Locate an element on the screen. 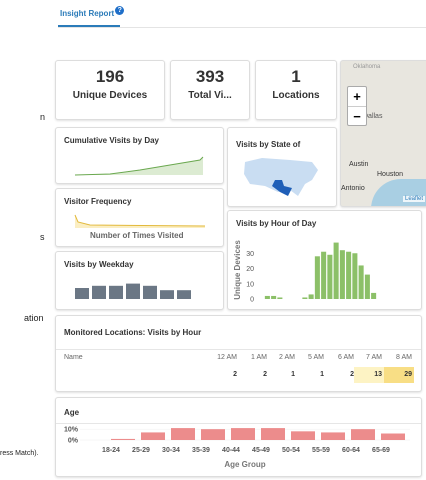 This screenshot has height=480, width=426. kpi-card: 196 Unique Devices is located at coordinates (110, 90).